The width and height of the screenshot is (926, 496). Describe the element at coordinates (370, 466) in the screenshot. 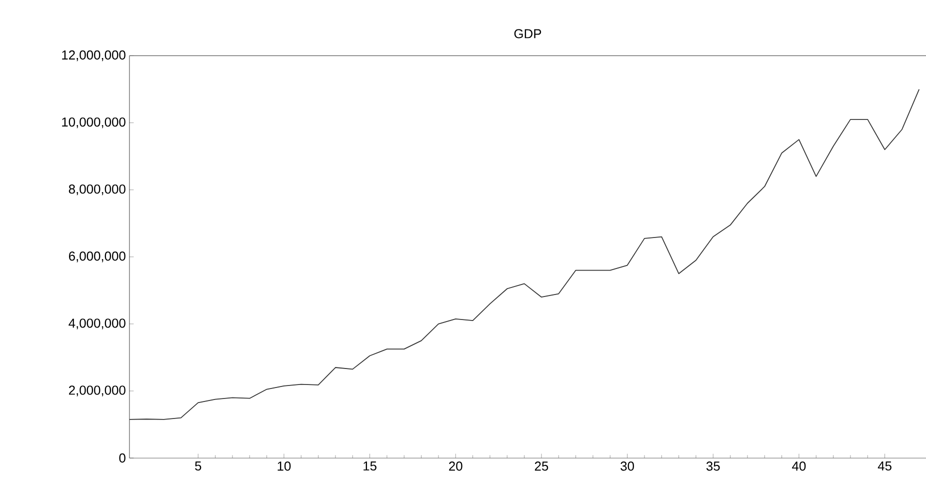

I see `x-tick-label: 15` at that location.